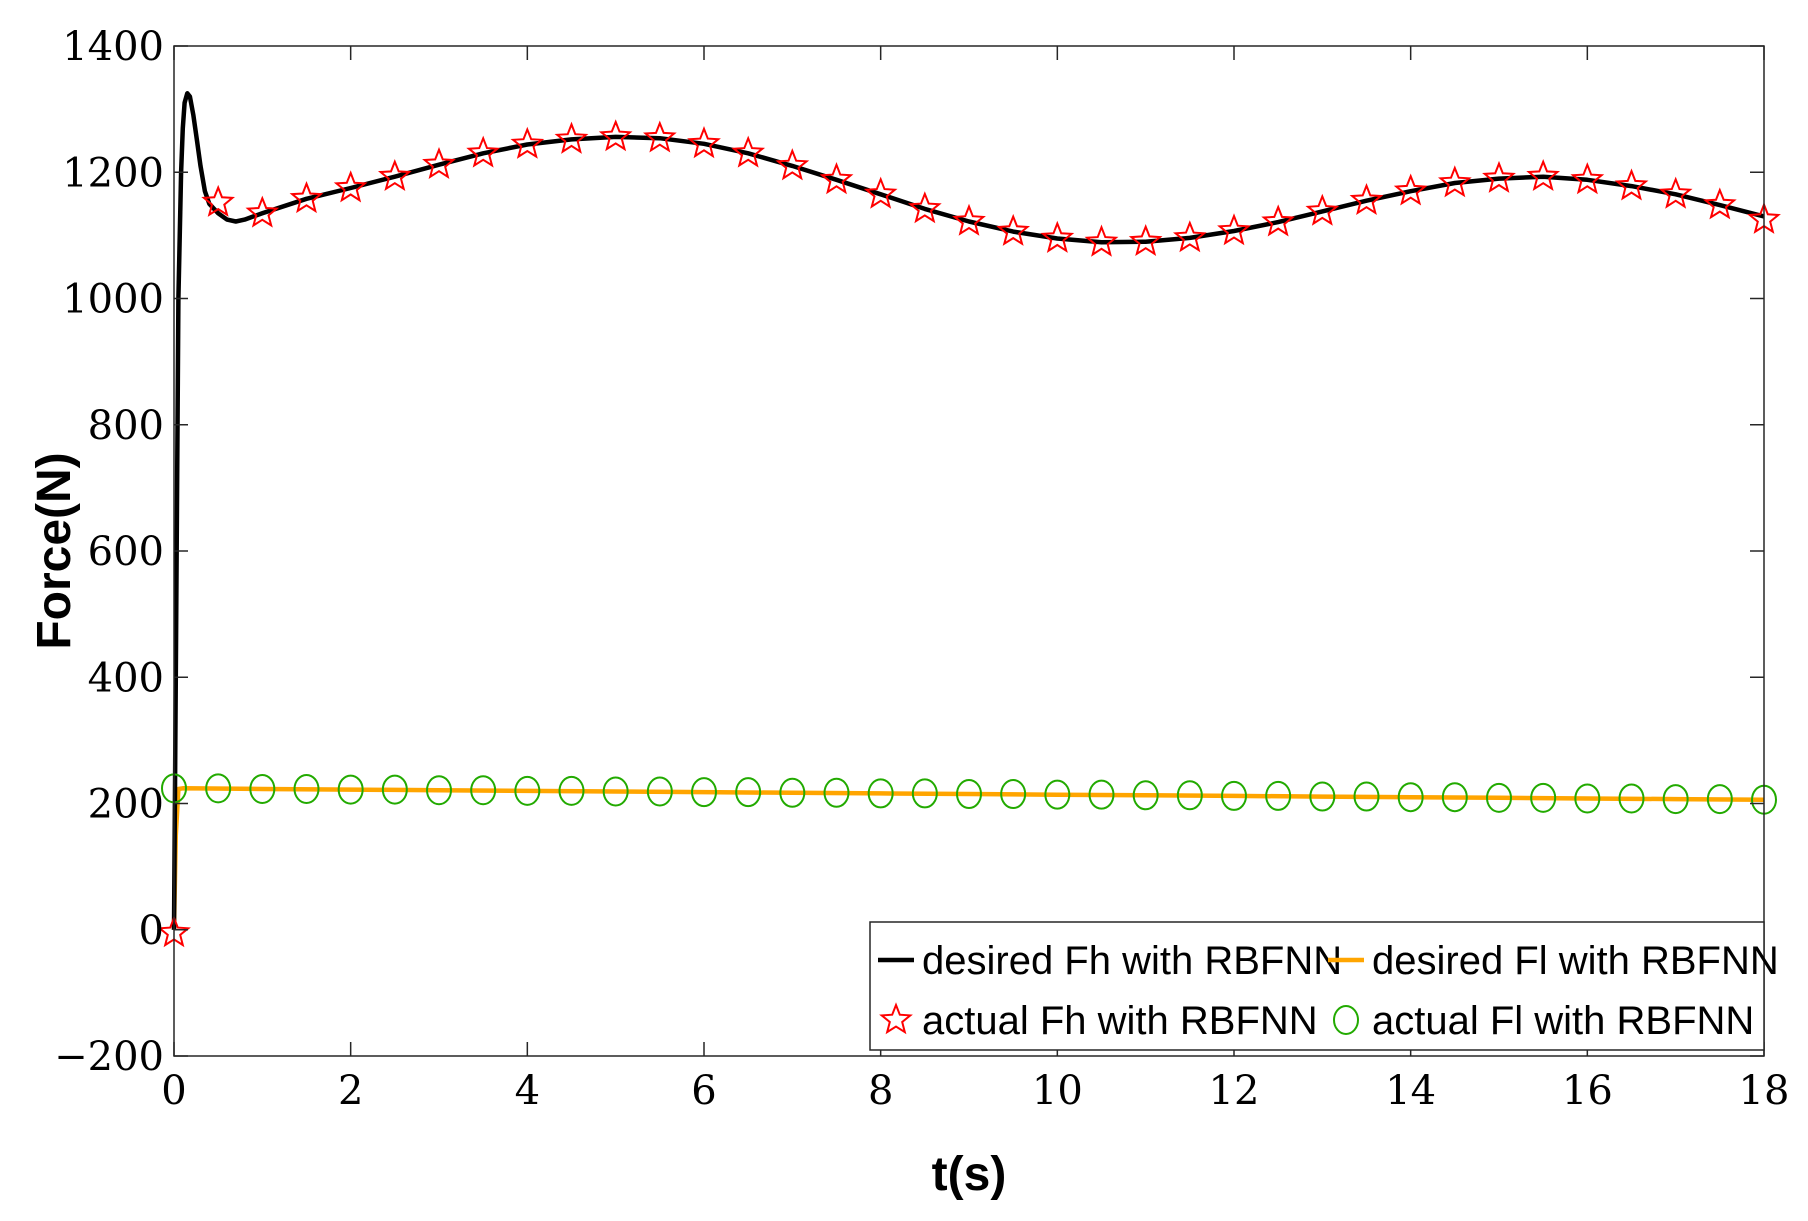 Image resolution: width=1808 pixels, height=1221 pixels. What do you see at coordinates (1764, 1091) in the screenshot?
I see `x-tick-label: 18` at bounding box center [1764, 1091].